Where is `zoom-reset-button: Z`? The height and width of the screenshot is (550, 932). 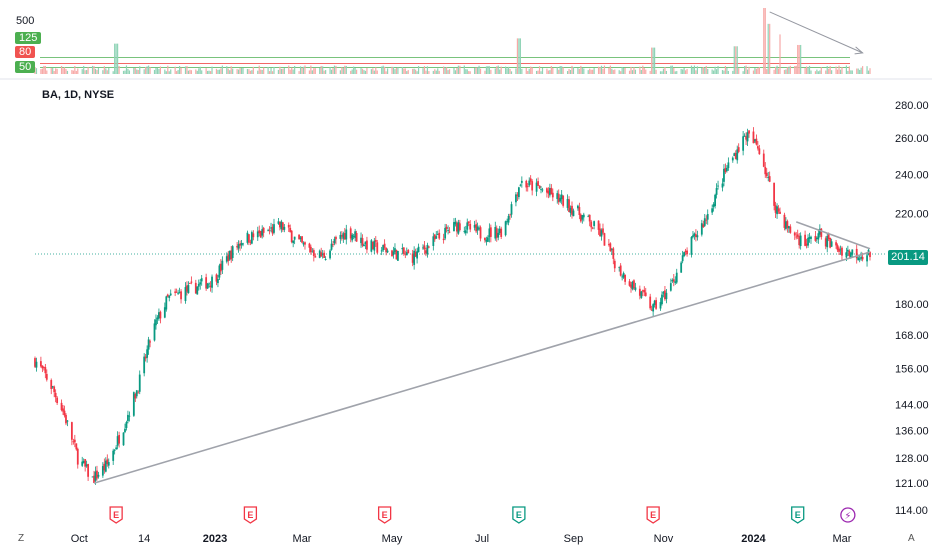
zoom-reset-button: Z is located at coordinates (21, 538).